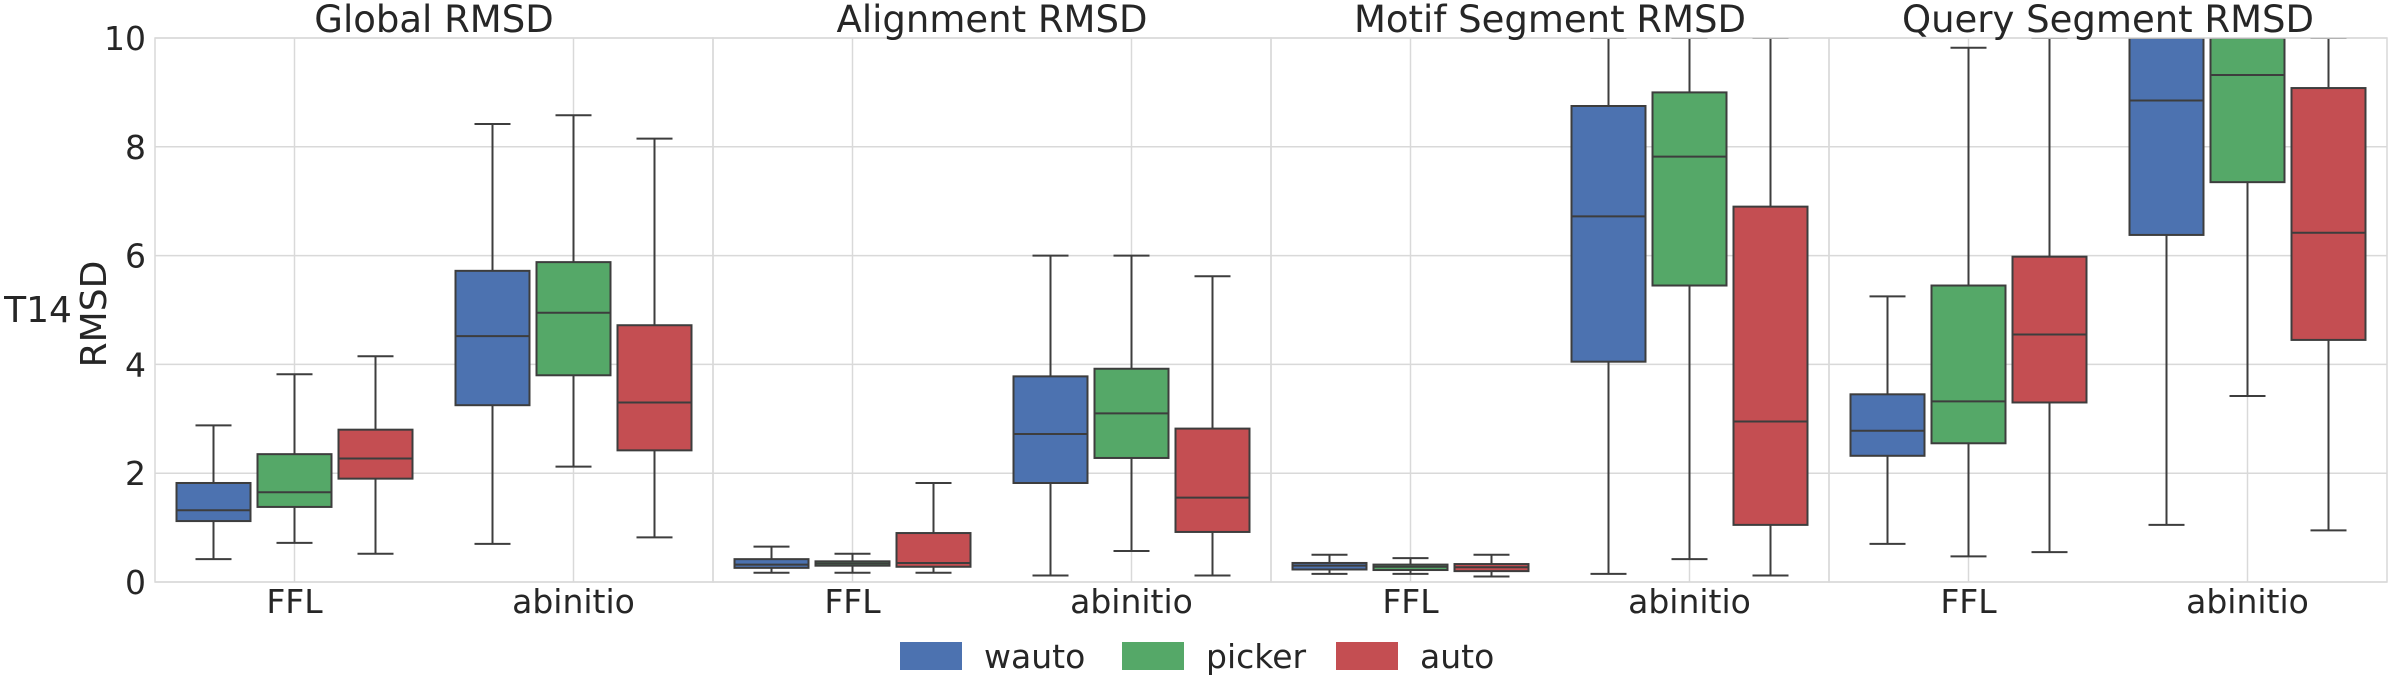  Describe the element at coordinates (1550, 20) in the screenshot. I see `panel-title: Motif Segment RMSD` at that location.